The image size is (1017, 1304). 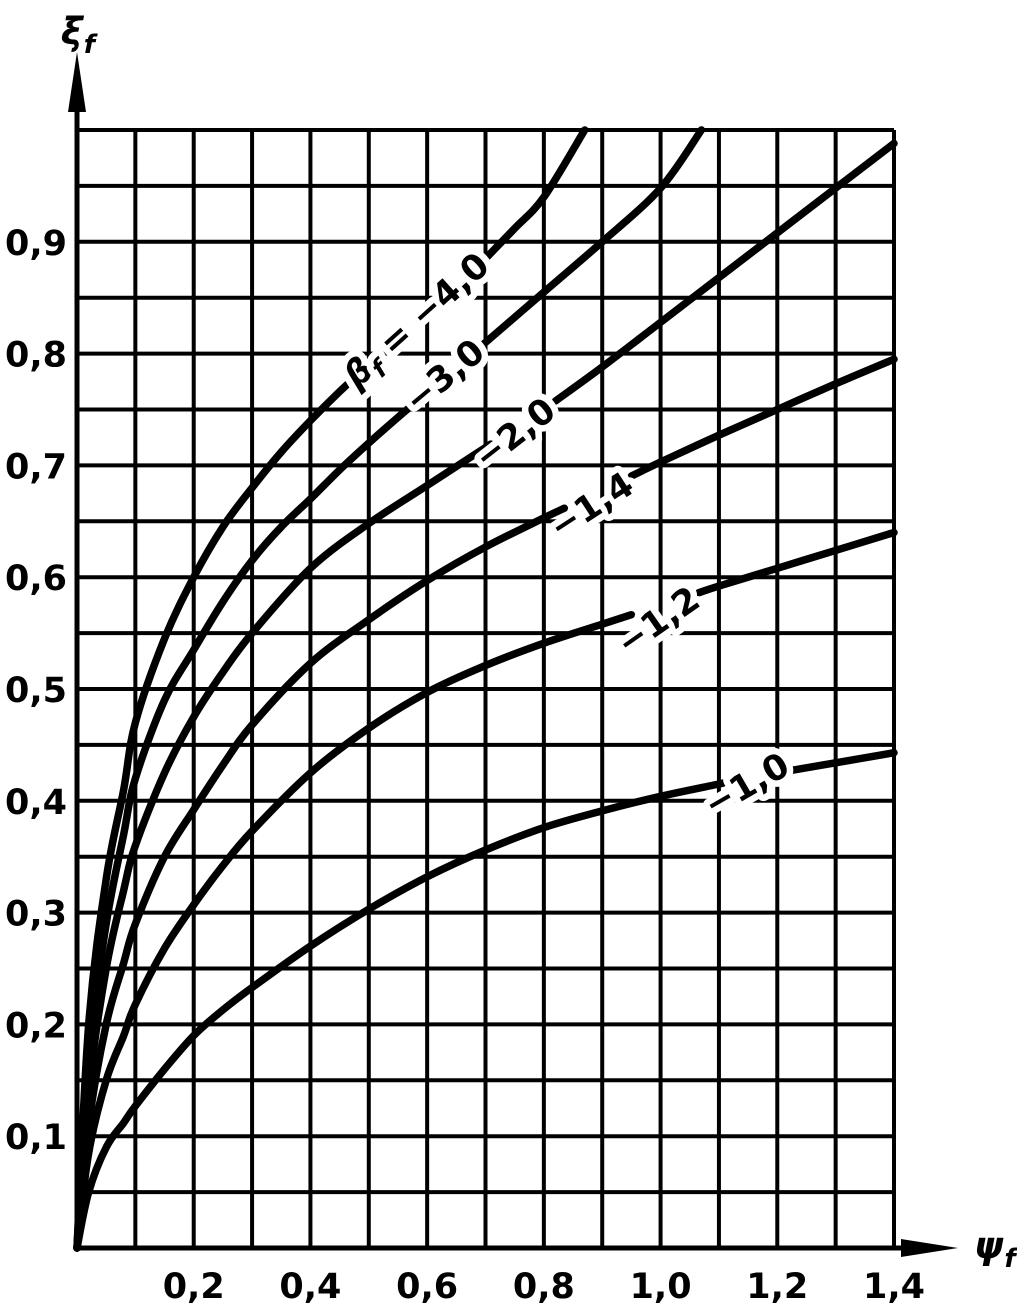 What do you see at coordinates (36, 691) in the screenshot?
I see `y-tick-label: 0,5` at bounding box center [36, 691].